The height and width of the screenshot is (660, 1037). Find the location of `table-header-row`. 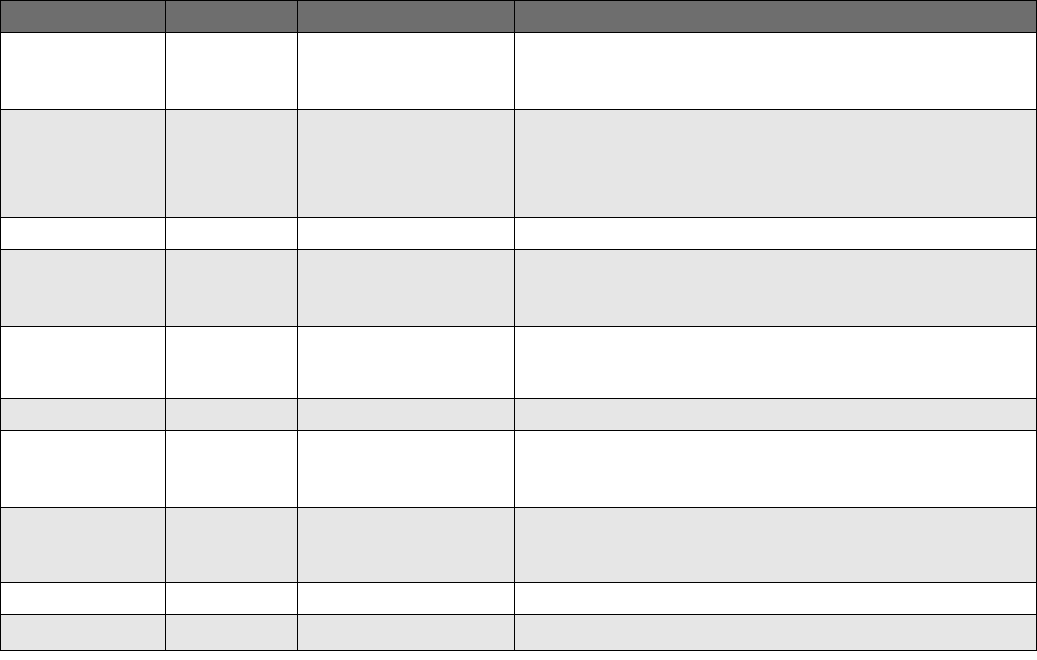

table-header-row is located at coordinates (518, 16).